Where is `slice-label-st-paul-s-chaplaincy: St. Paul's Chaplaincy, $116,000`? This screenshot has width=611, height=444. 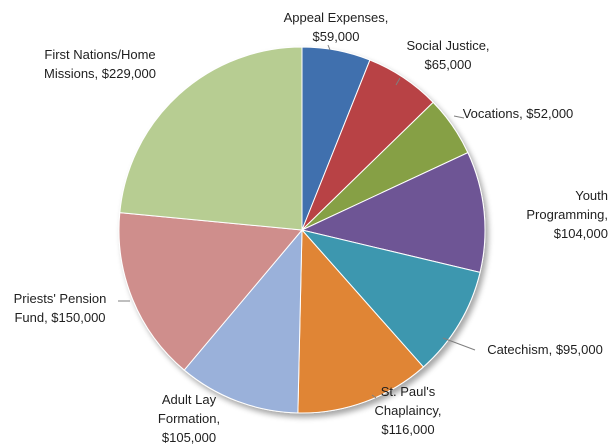
slice-label-st-paul-s-chaplaincy: St. Paul's Chaplaincy, $116,000 is located at coordinates (408, 410).